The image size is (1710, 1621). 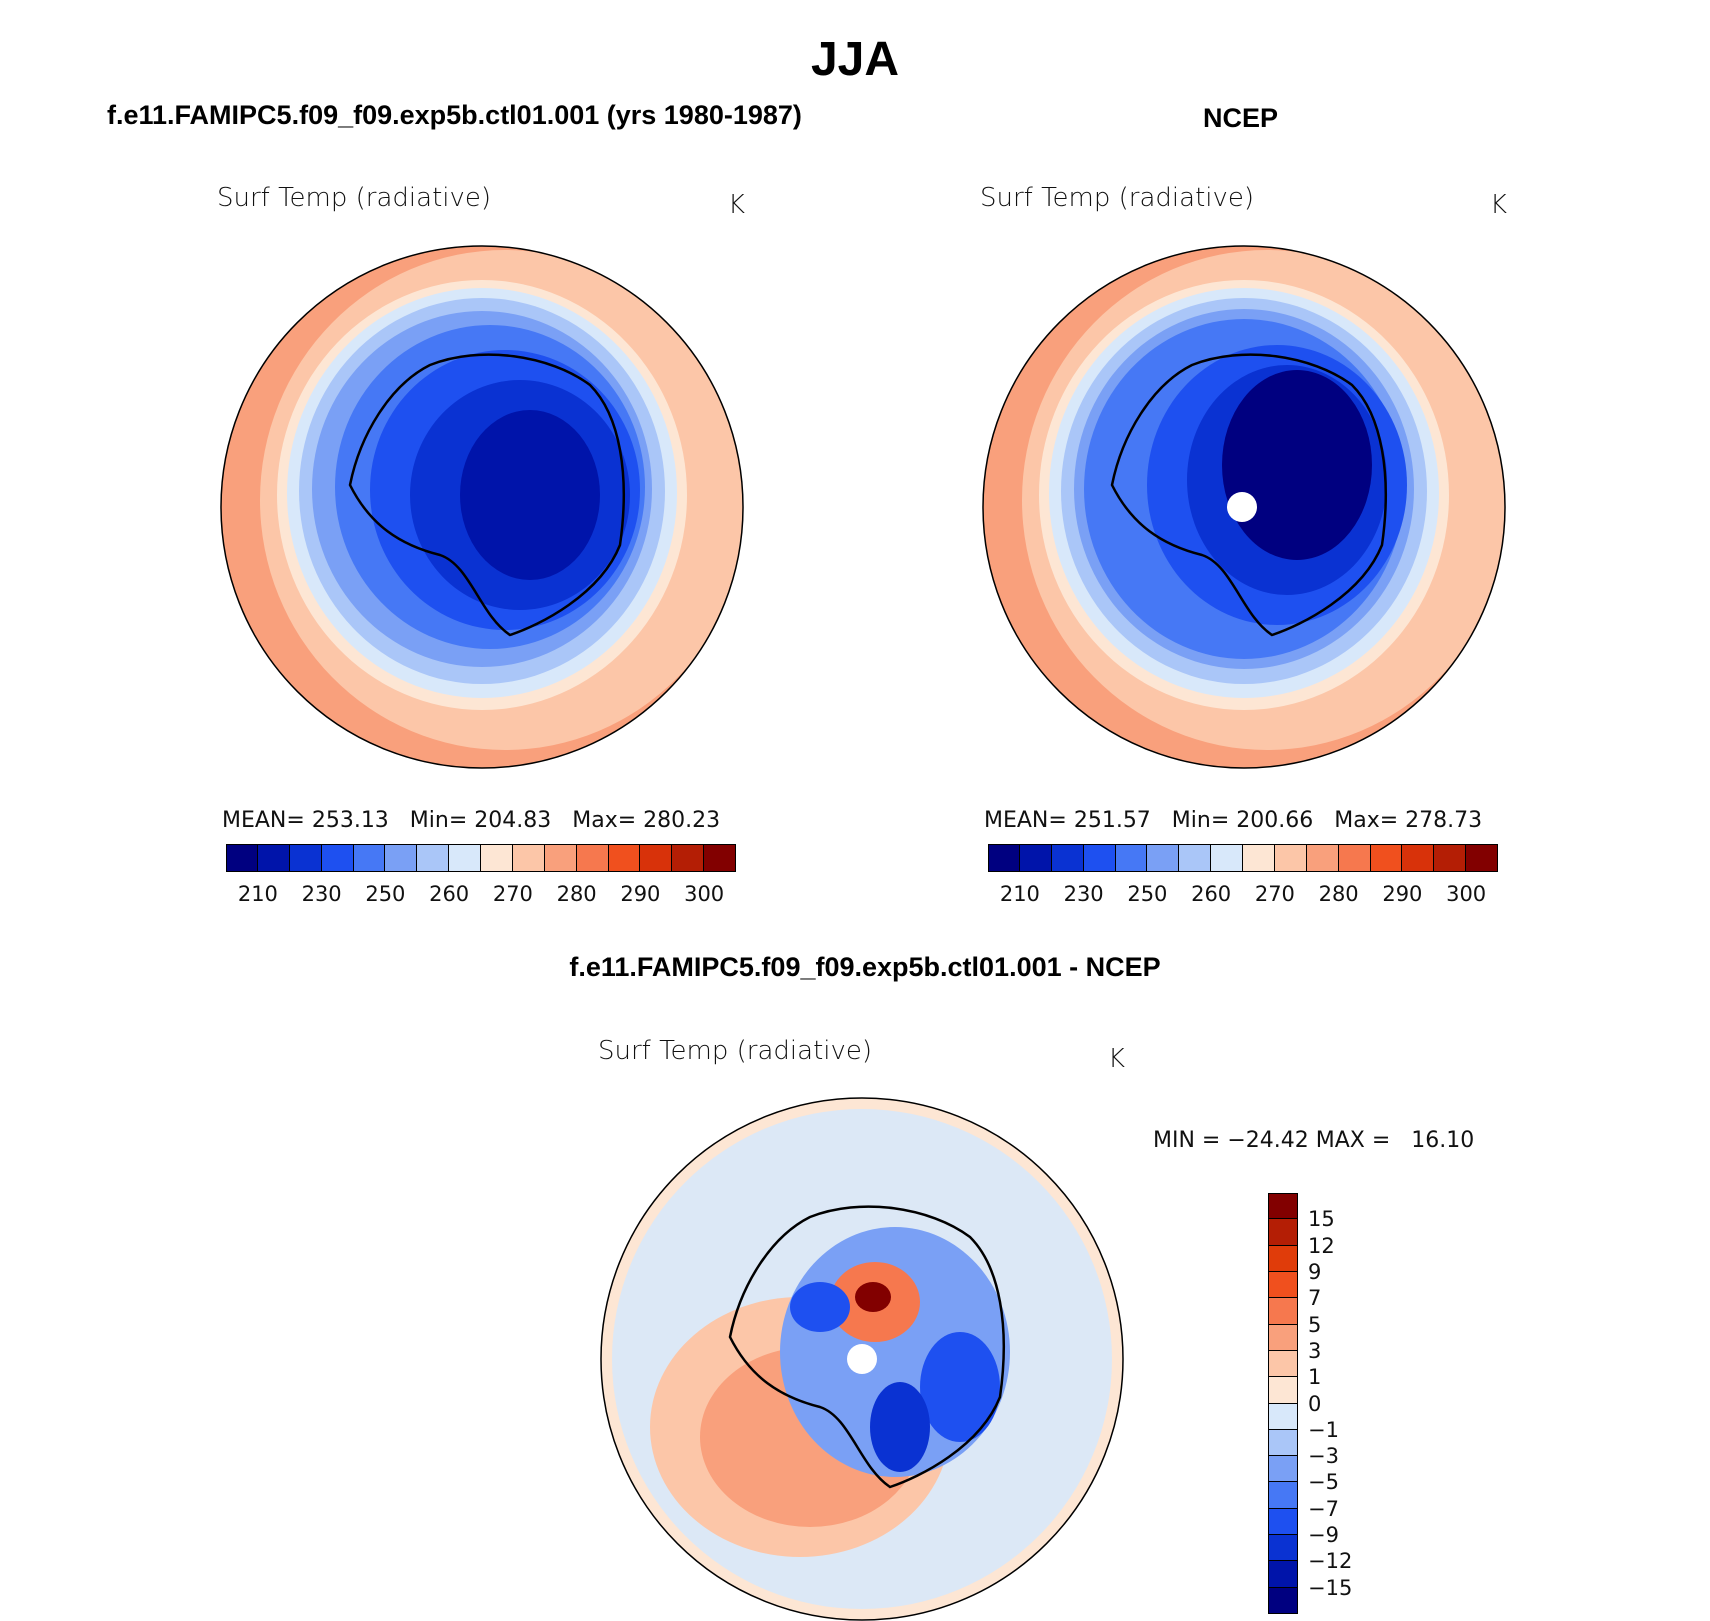 What do you see at coordinates (1315, 1271) in the screenshot?
I see `colorbar-tick-label: 9` at bounding box center [1315, 1271].